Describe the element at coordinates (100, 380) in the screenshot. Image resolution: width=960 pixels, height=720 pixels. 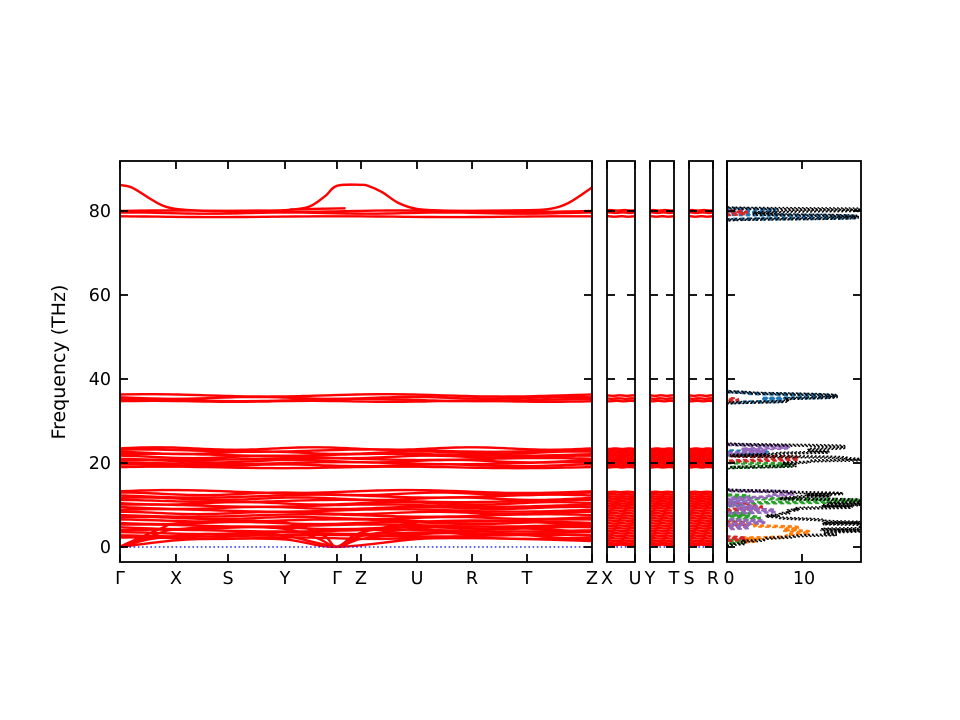
I see `frequency-tick-label: 40` at that location.